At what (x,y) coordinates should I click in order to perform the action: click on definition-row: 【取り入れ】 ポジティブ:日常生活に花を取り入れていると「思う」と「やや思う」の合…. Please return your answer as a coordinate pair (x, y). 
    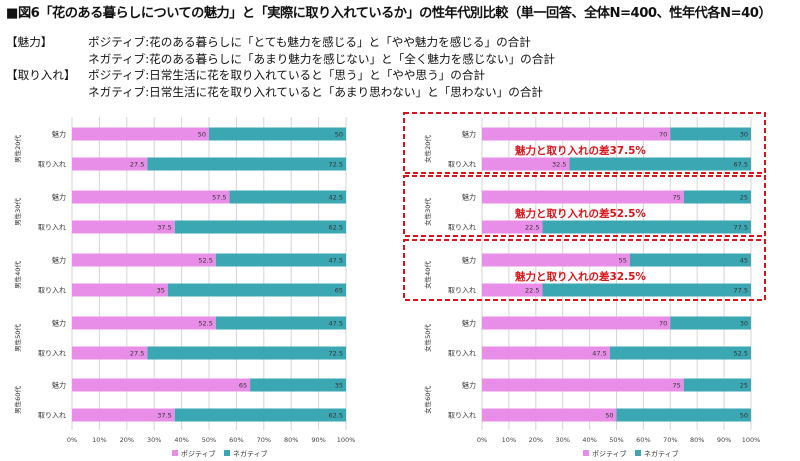
    Looking at the image, I should click on (280, 75).